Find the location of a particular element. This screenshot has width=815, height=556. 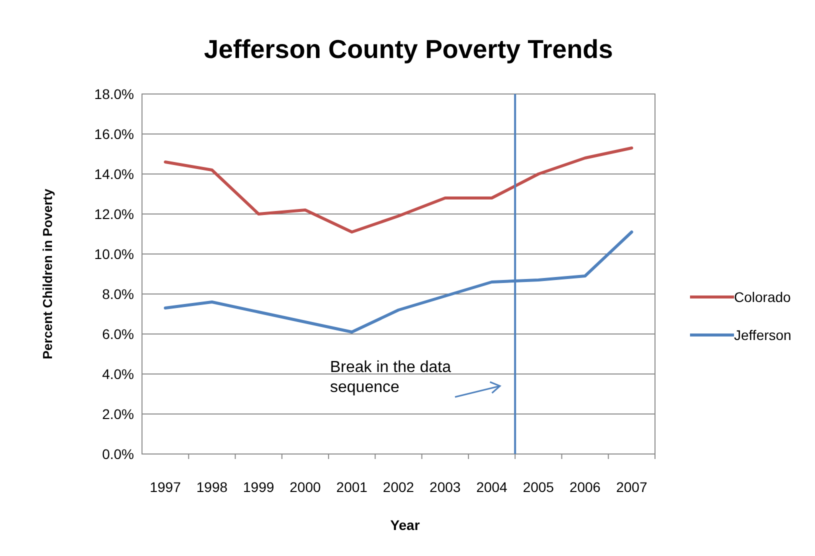

y-tick-label: 14.0% is located at coordinates (114, 174).